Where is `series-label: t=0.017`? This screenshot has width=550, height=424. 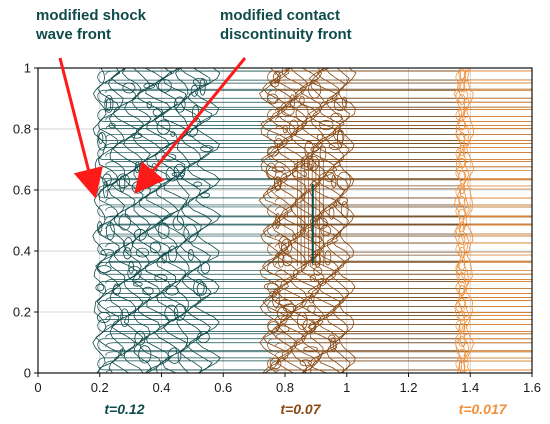 series-label: t=0.017 is located at coordinates (483, 409).